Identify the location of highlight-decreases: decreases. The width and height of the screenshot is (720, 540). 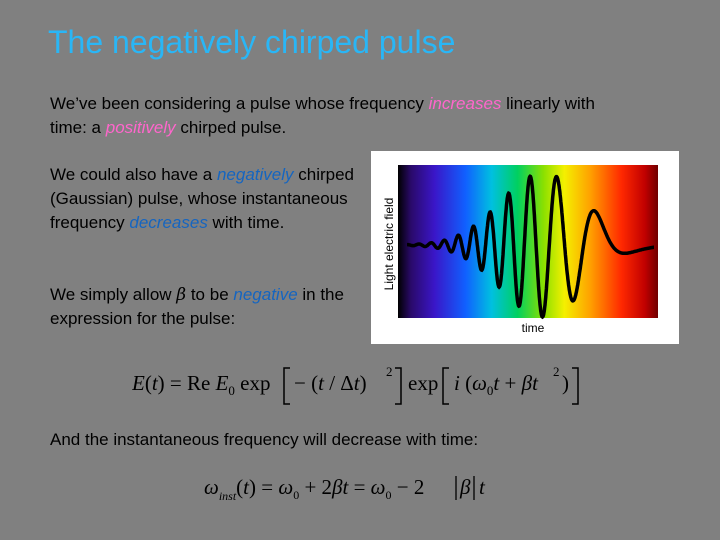
(168, 222).